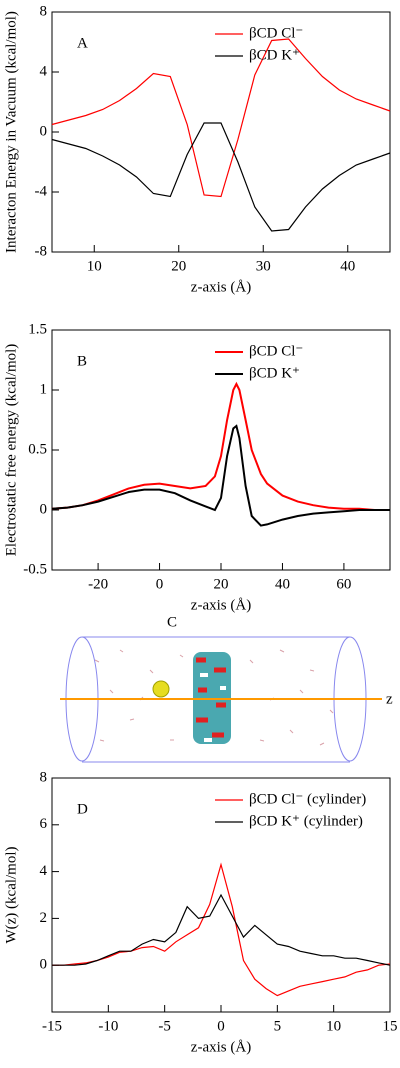 This screenshot has height=1068, width=400. Describe the element at coordinates (343, 584) in the screenshot. I see `x-tick-label: 60` at that location.